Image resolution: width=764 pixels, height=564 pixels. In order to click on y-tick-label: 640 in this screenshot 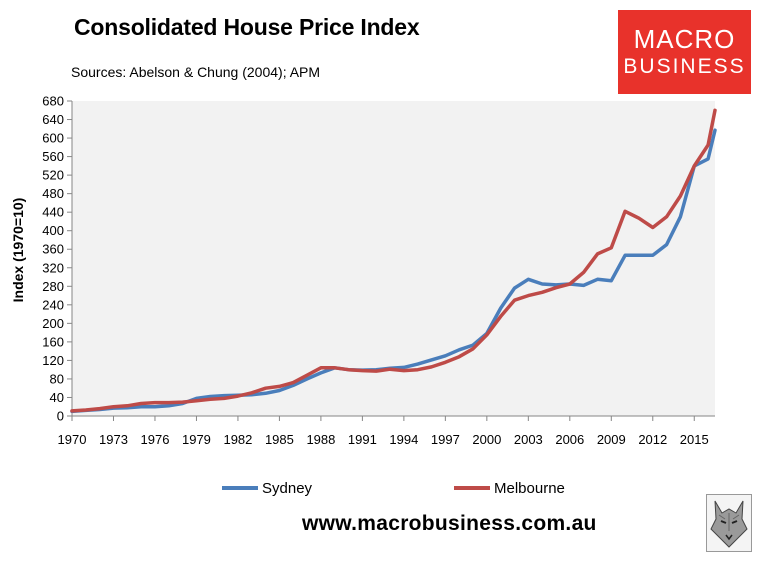, I will do `click(53, 119)`.